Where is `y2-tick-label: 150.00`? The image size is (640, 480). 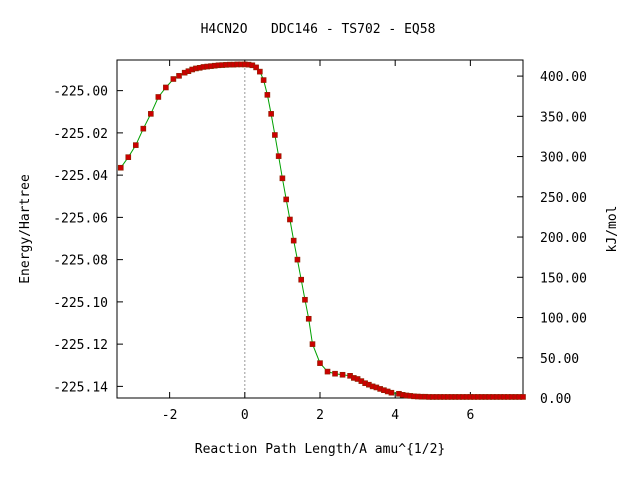
y2-tick-label: 150.00 is located at coordinates (563, 278).